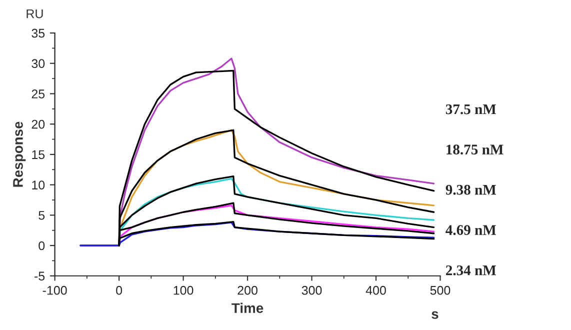 This screenshot has width=571, height=330. Describe the element at coordinates (38, 124) in the screenshot. I see `y-tick-label: 20` at that location.